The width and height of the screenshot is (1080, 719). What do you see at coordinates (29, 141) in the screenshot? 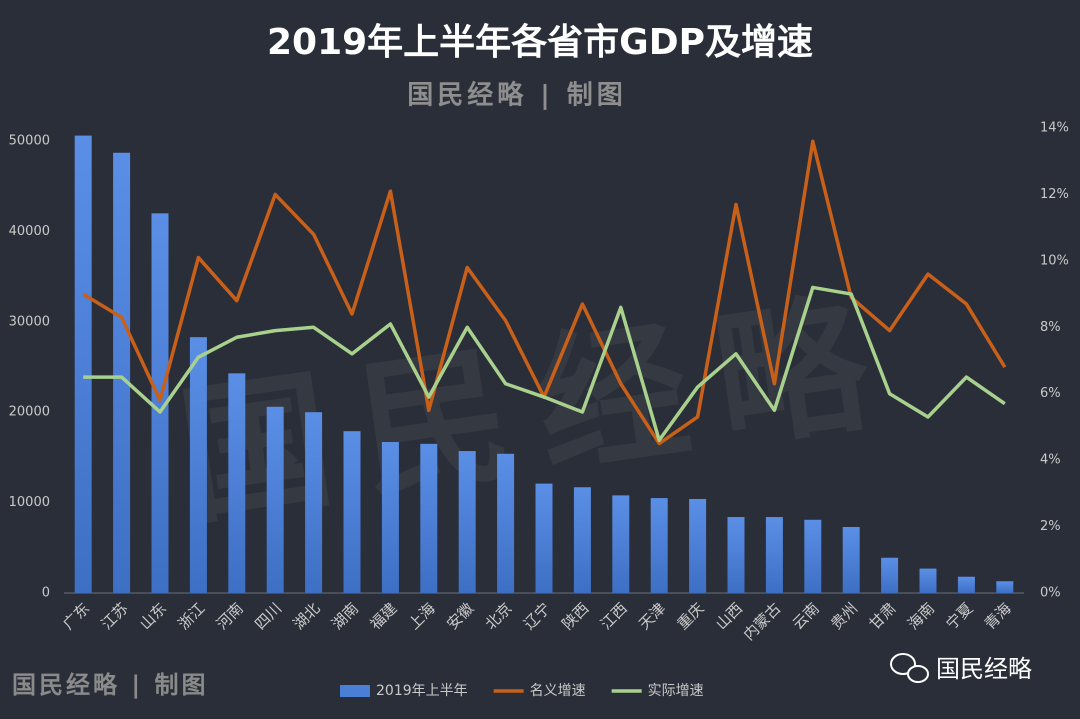
I see `y-tick-label: 50000` at bounding box center [29, 141].